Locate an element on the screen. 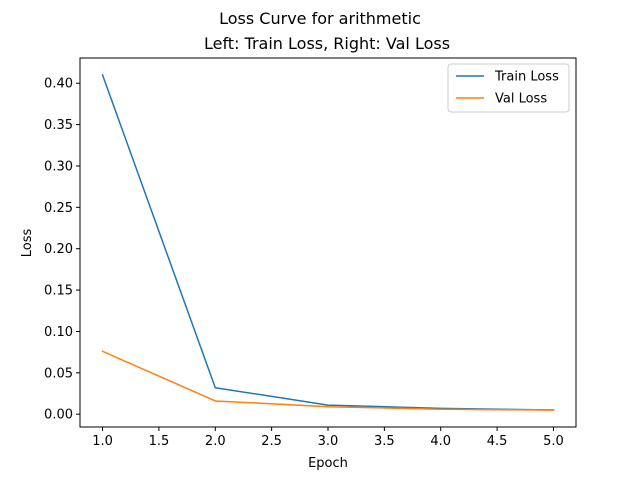  x-tick-label: 5.0 is located at coordinates (553, 441).